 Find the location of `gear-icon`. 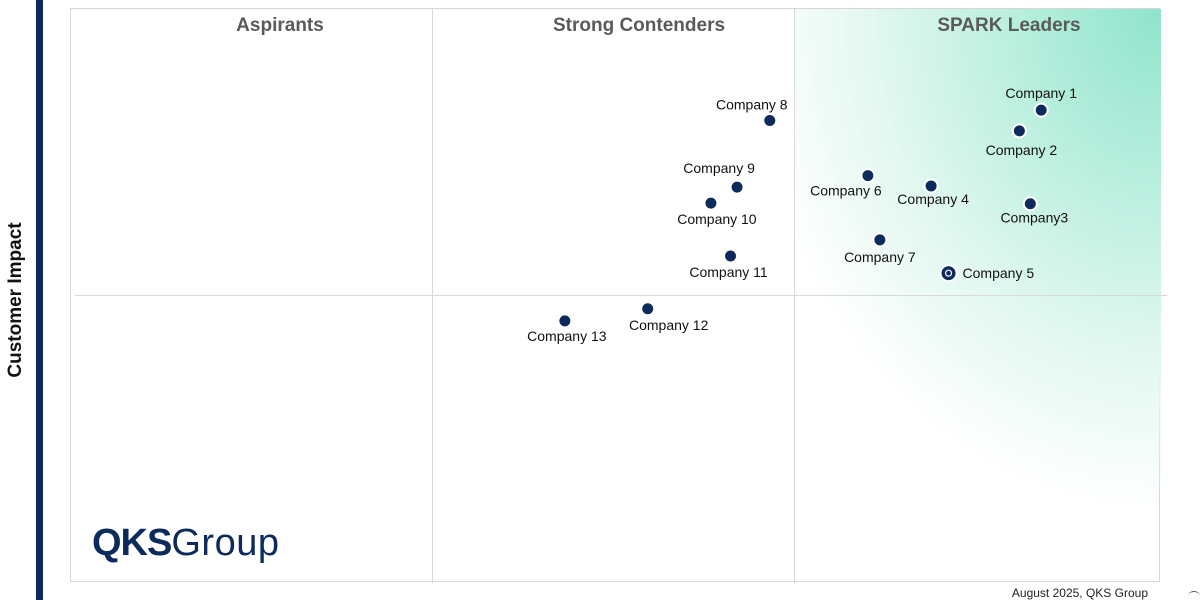

gear-icon is located at coordinates (948, 273).